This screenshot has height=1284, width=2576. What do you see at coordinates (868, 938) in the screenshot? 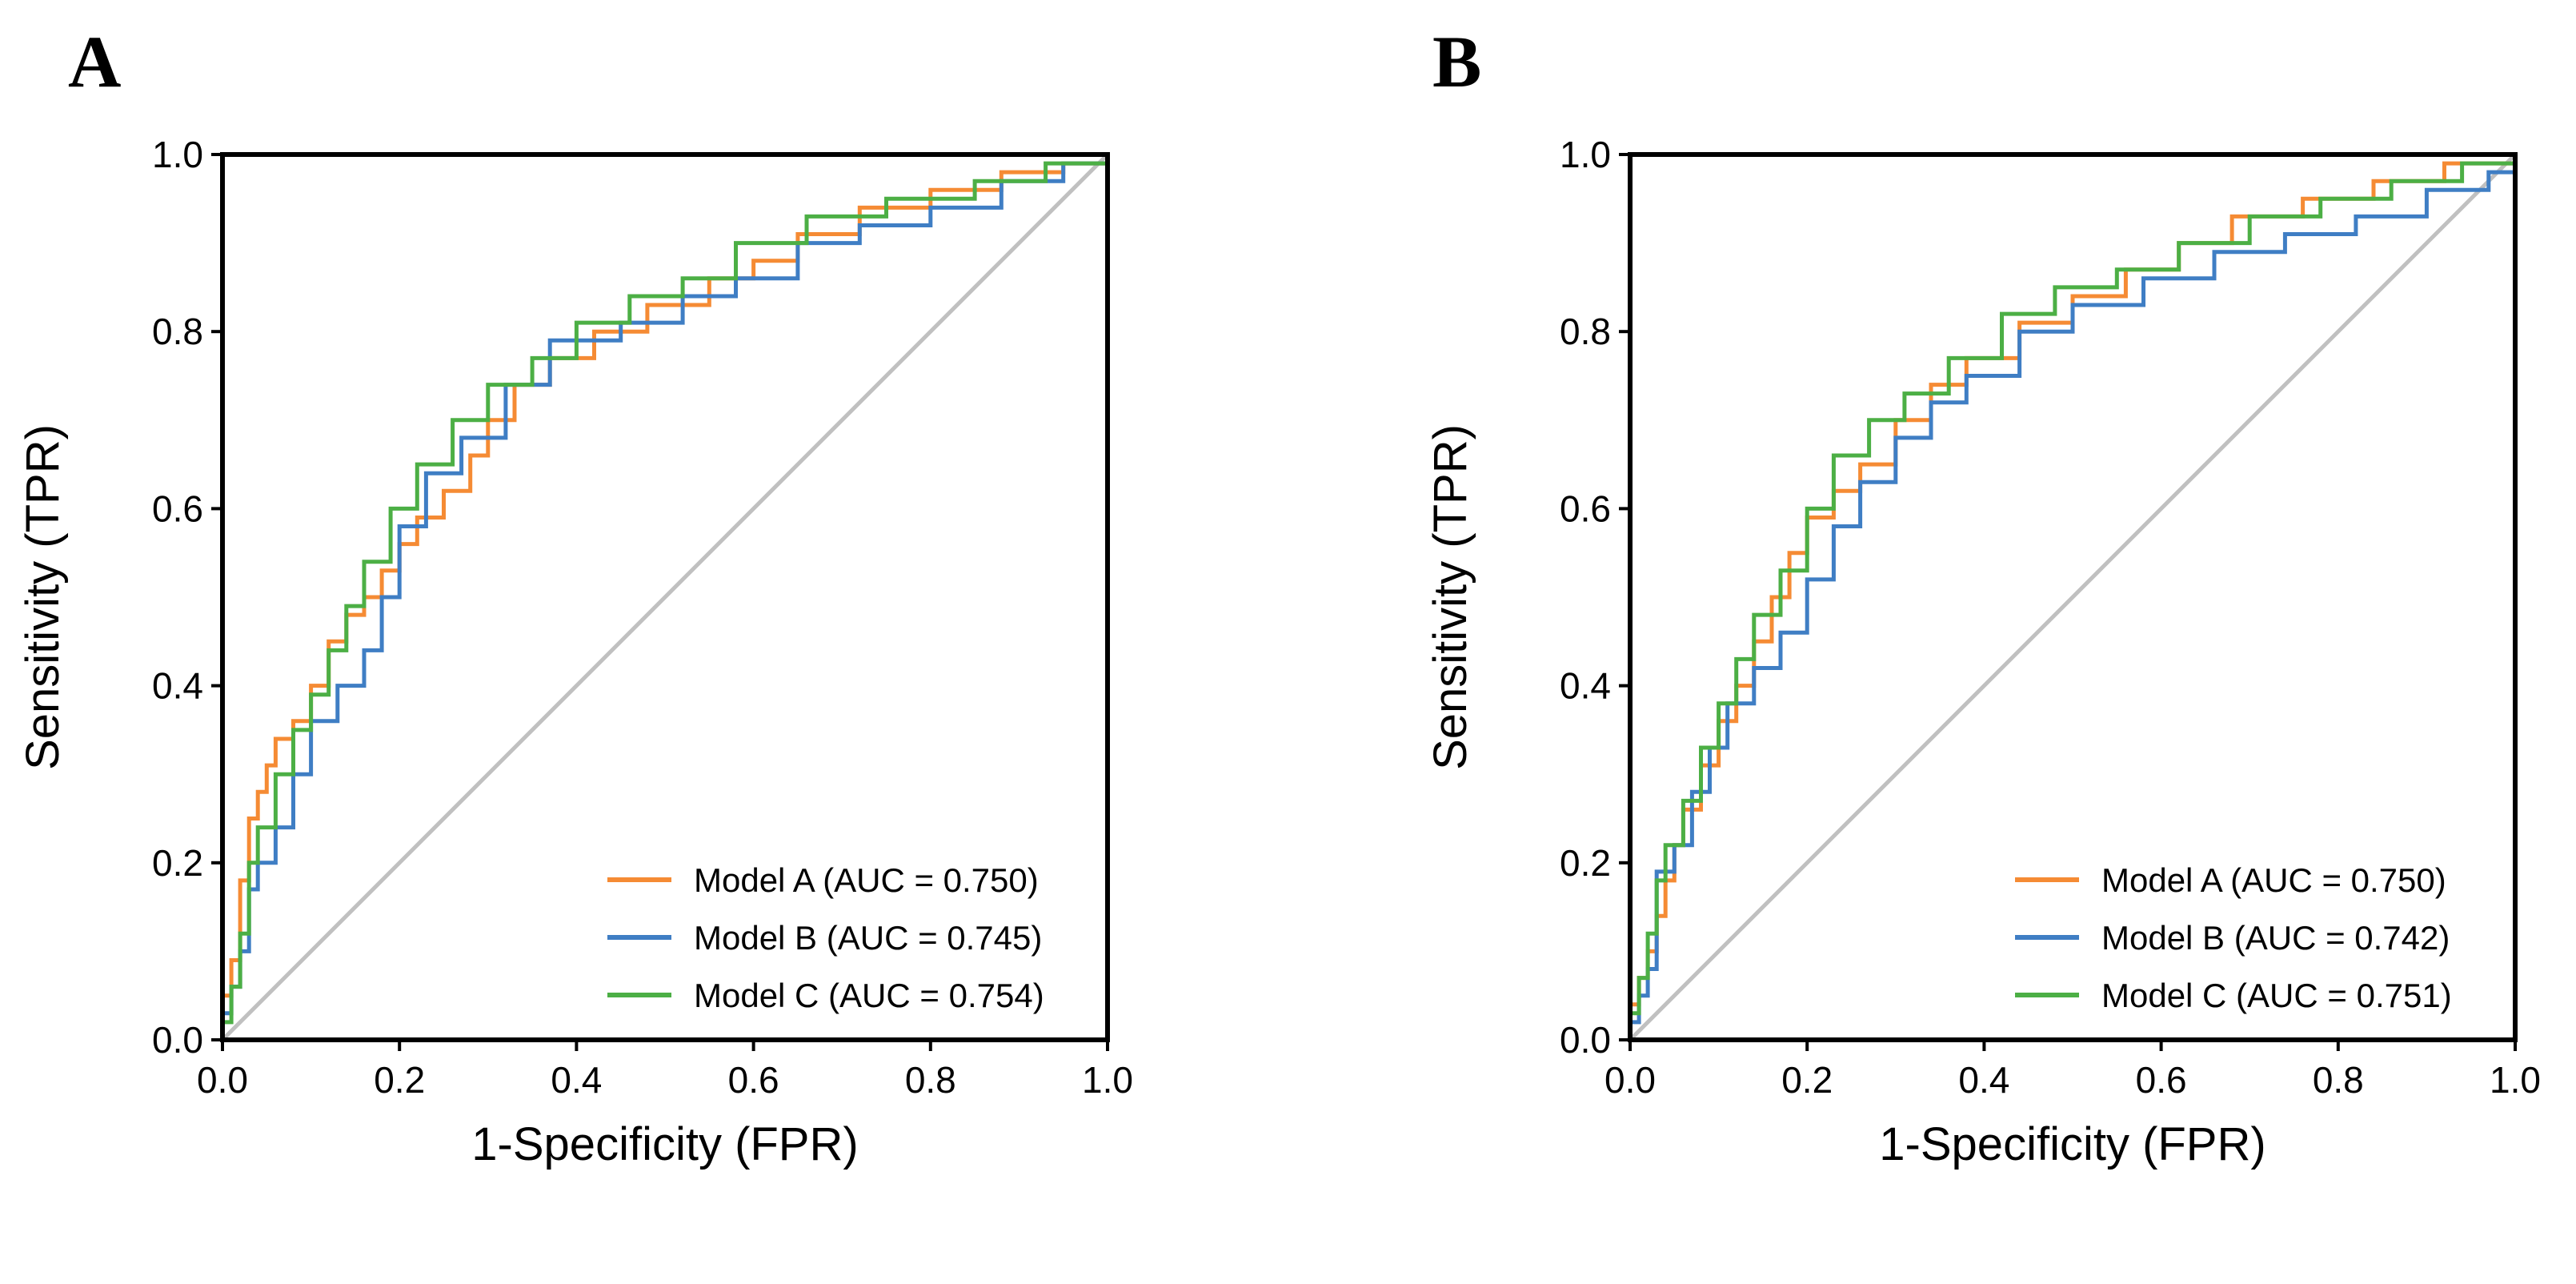
I see `legend-label: Model B (AUC = 0.745)` at bounding box center [868, 938].